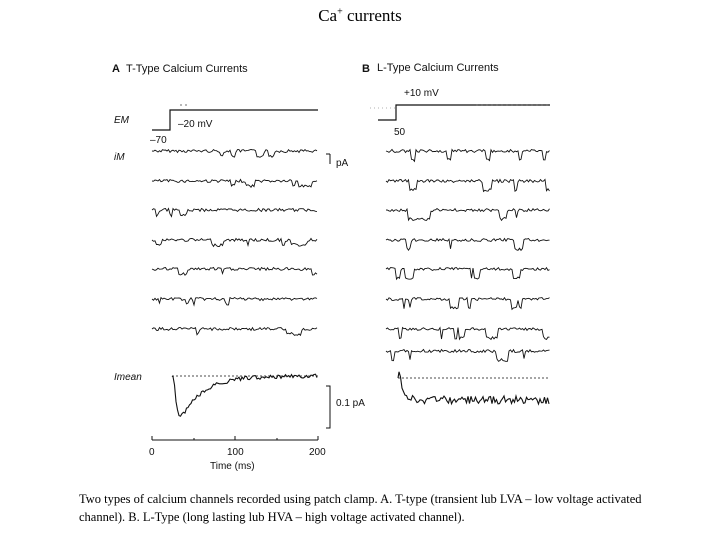 This screenshot has height=540, width=720. Describe the element at coordinates (235, 438) in the screenshot. I see `time-axis` at that location.